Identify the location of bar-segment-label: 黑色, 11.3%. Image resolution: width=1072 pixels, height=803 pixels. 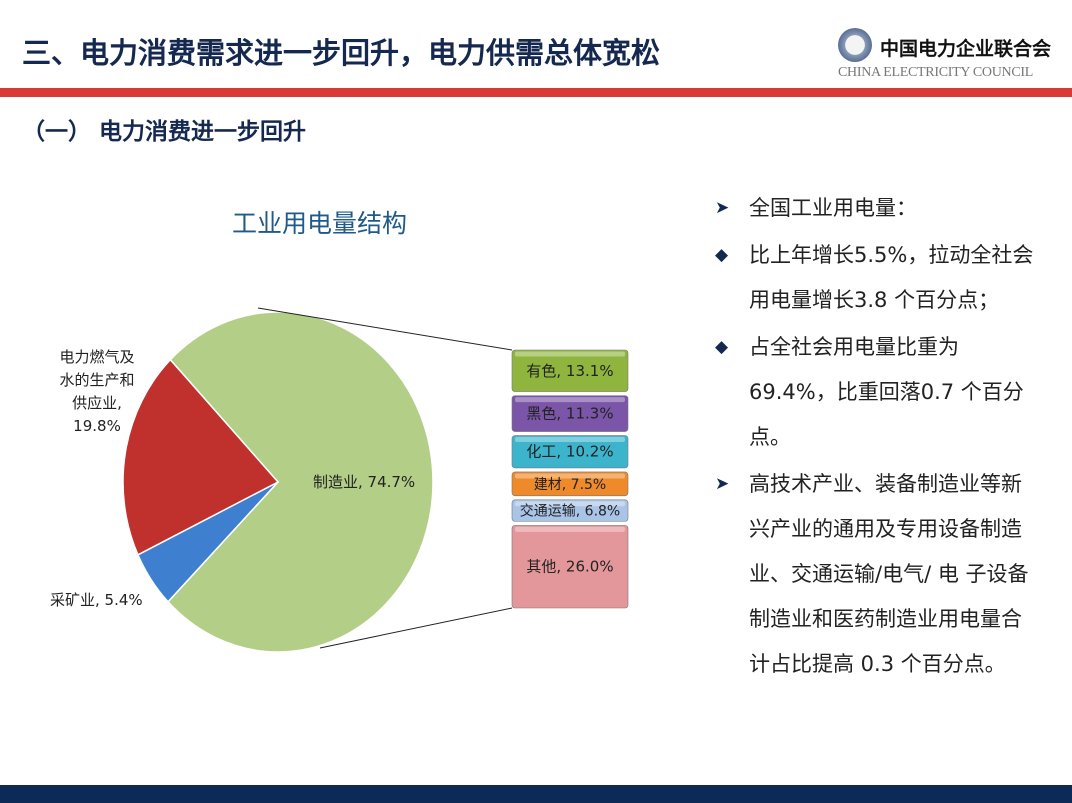
(569, 414).